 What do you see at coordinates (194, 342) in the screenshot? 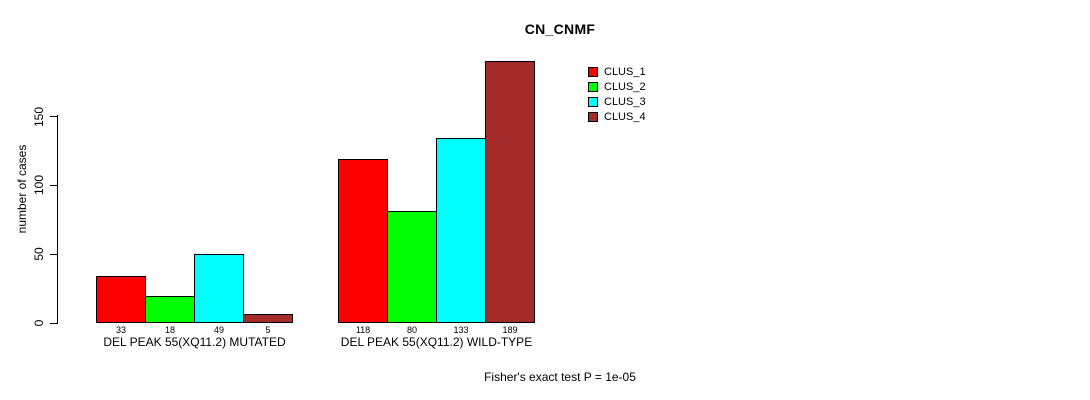
I see `category-label: DEL PEAK 55(XQ11.2) MUTATED` at bounding box center [194, 342].